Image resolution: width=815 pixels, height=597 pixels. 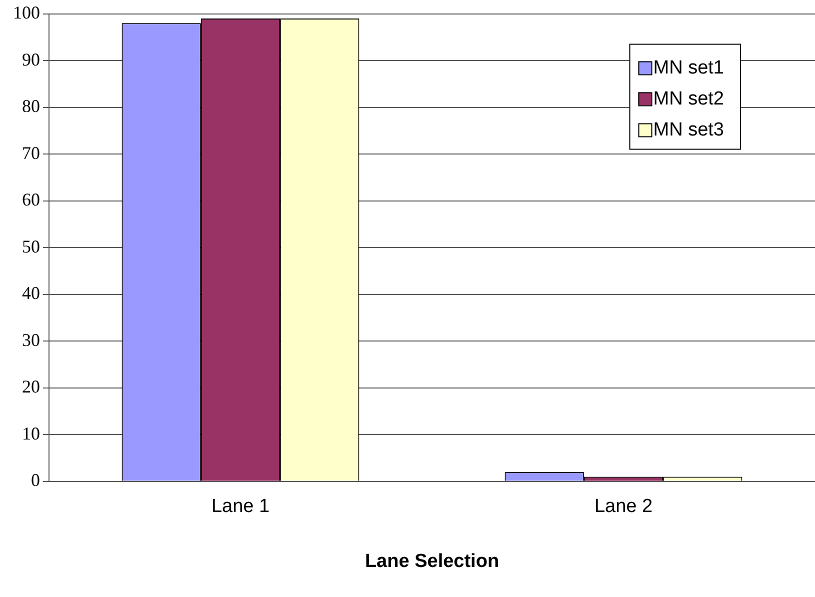 I want to click on y-tick-label: 80, so click(x=31, y=106).